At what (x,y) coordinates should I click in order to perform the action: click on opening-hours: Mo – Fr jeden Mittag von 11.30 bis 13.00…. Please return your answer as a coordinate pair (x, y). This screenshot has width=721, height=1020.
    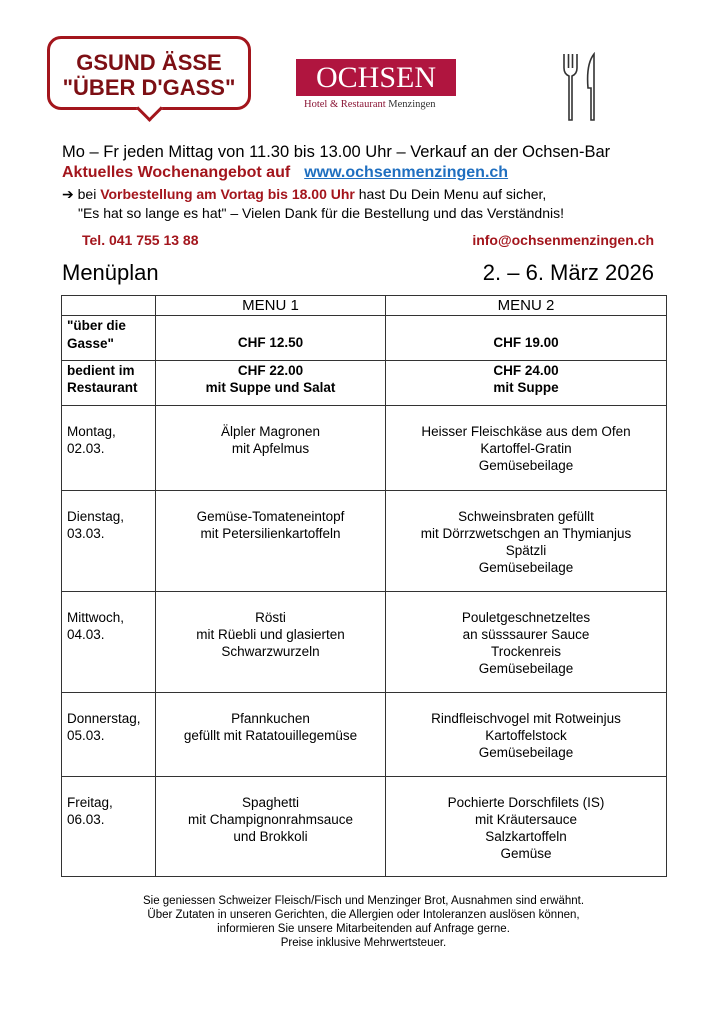
    Looking at the image, I should click on (336, 152).